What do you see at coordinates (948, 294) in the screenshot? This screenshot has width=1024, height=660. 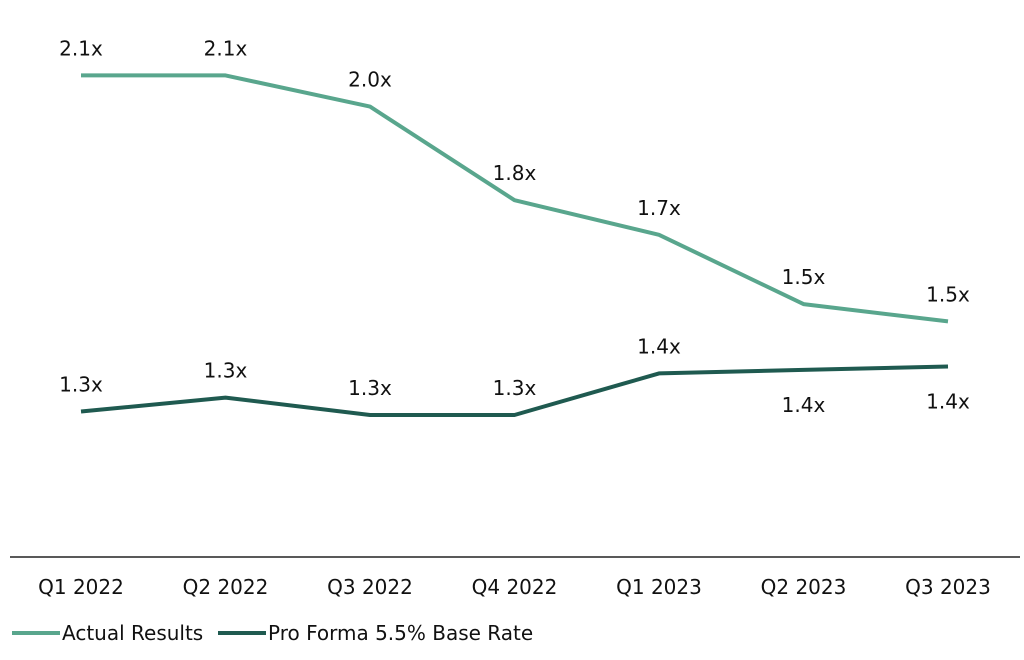 I see `data-label-s0-6: 1.5x` at bounding box center [948, 294].